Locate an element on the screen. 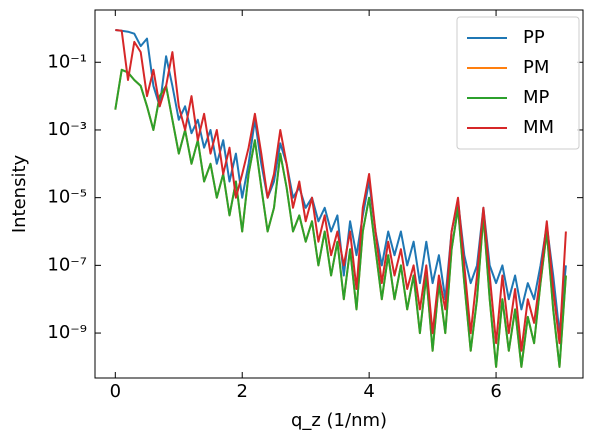  legend-label: MM is located at coordinates (538, 127).